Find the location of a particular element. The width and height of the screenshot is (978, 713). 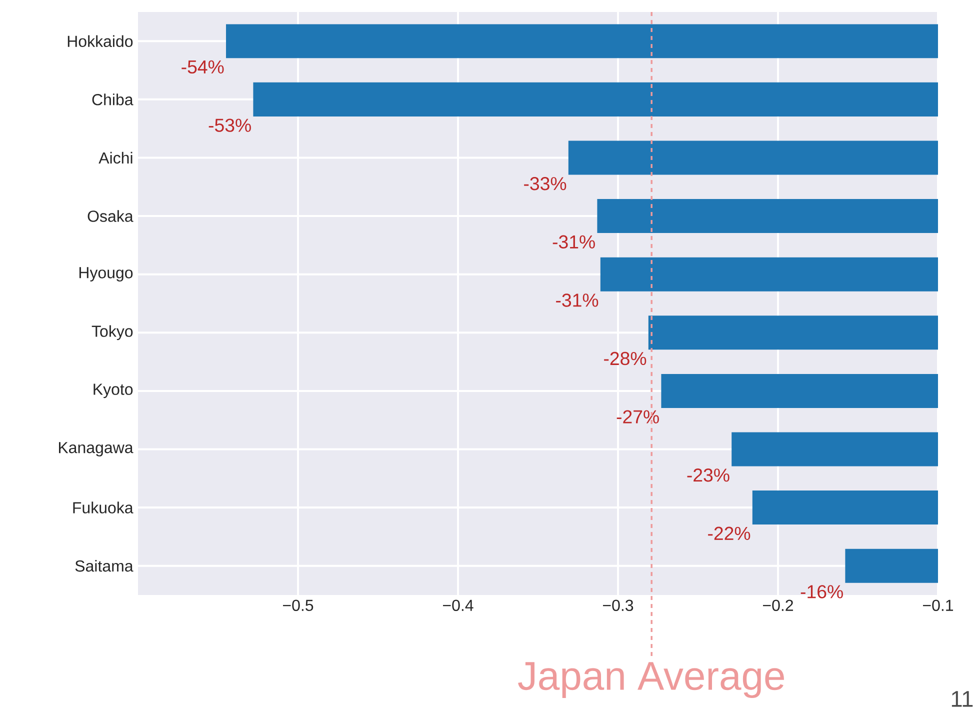

y-tick-label: Kyoto is located at coordinates (113, 391).